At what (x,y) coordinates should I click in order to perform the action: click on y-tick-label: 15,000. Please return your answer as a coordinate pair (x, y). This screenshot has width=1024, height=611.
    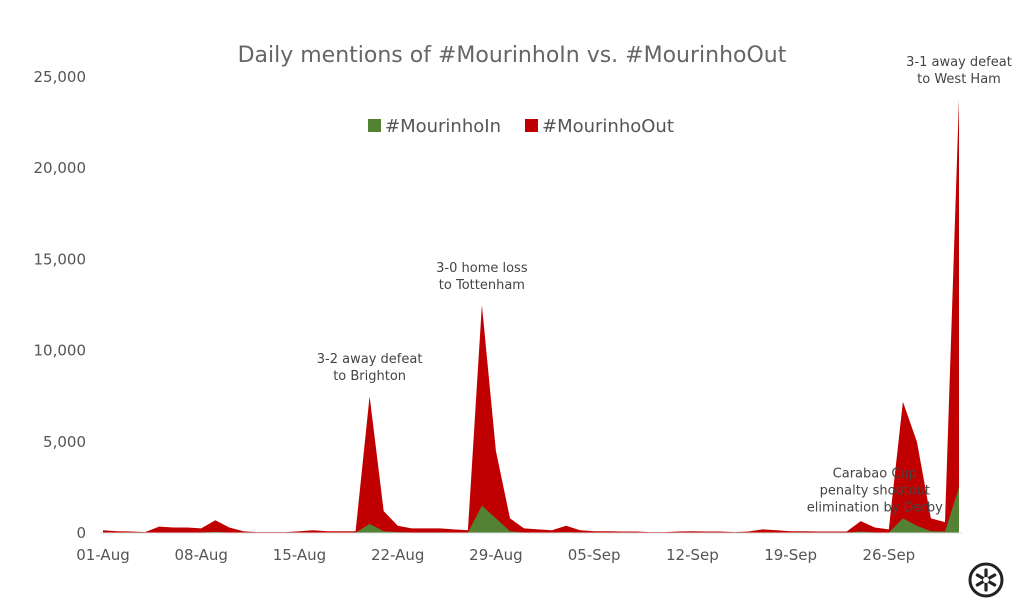
    Looking at the image, I should click on (60, 259).